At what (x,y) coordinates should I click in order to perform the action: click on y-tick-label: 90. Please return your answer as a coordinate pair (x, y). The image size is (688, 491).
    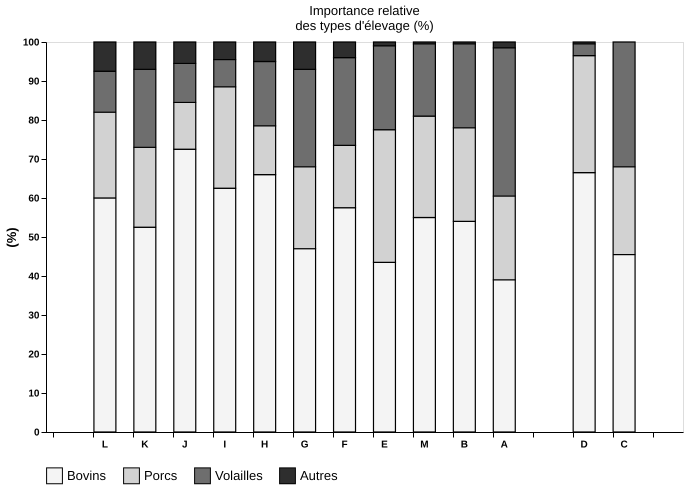
    Looking at the image, I should click on (34, 82).